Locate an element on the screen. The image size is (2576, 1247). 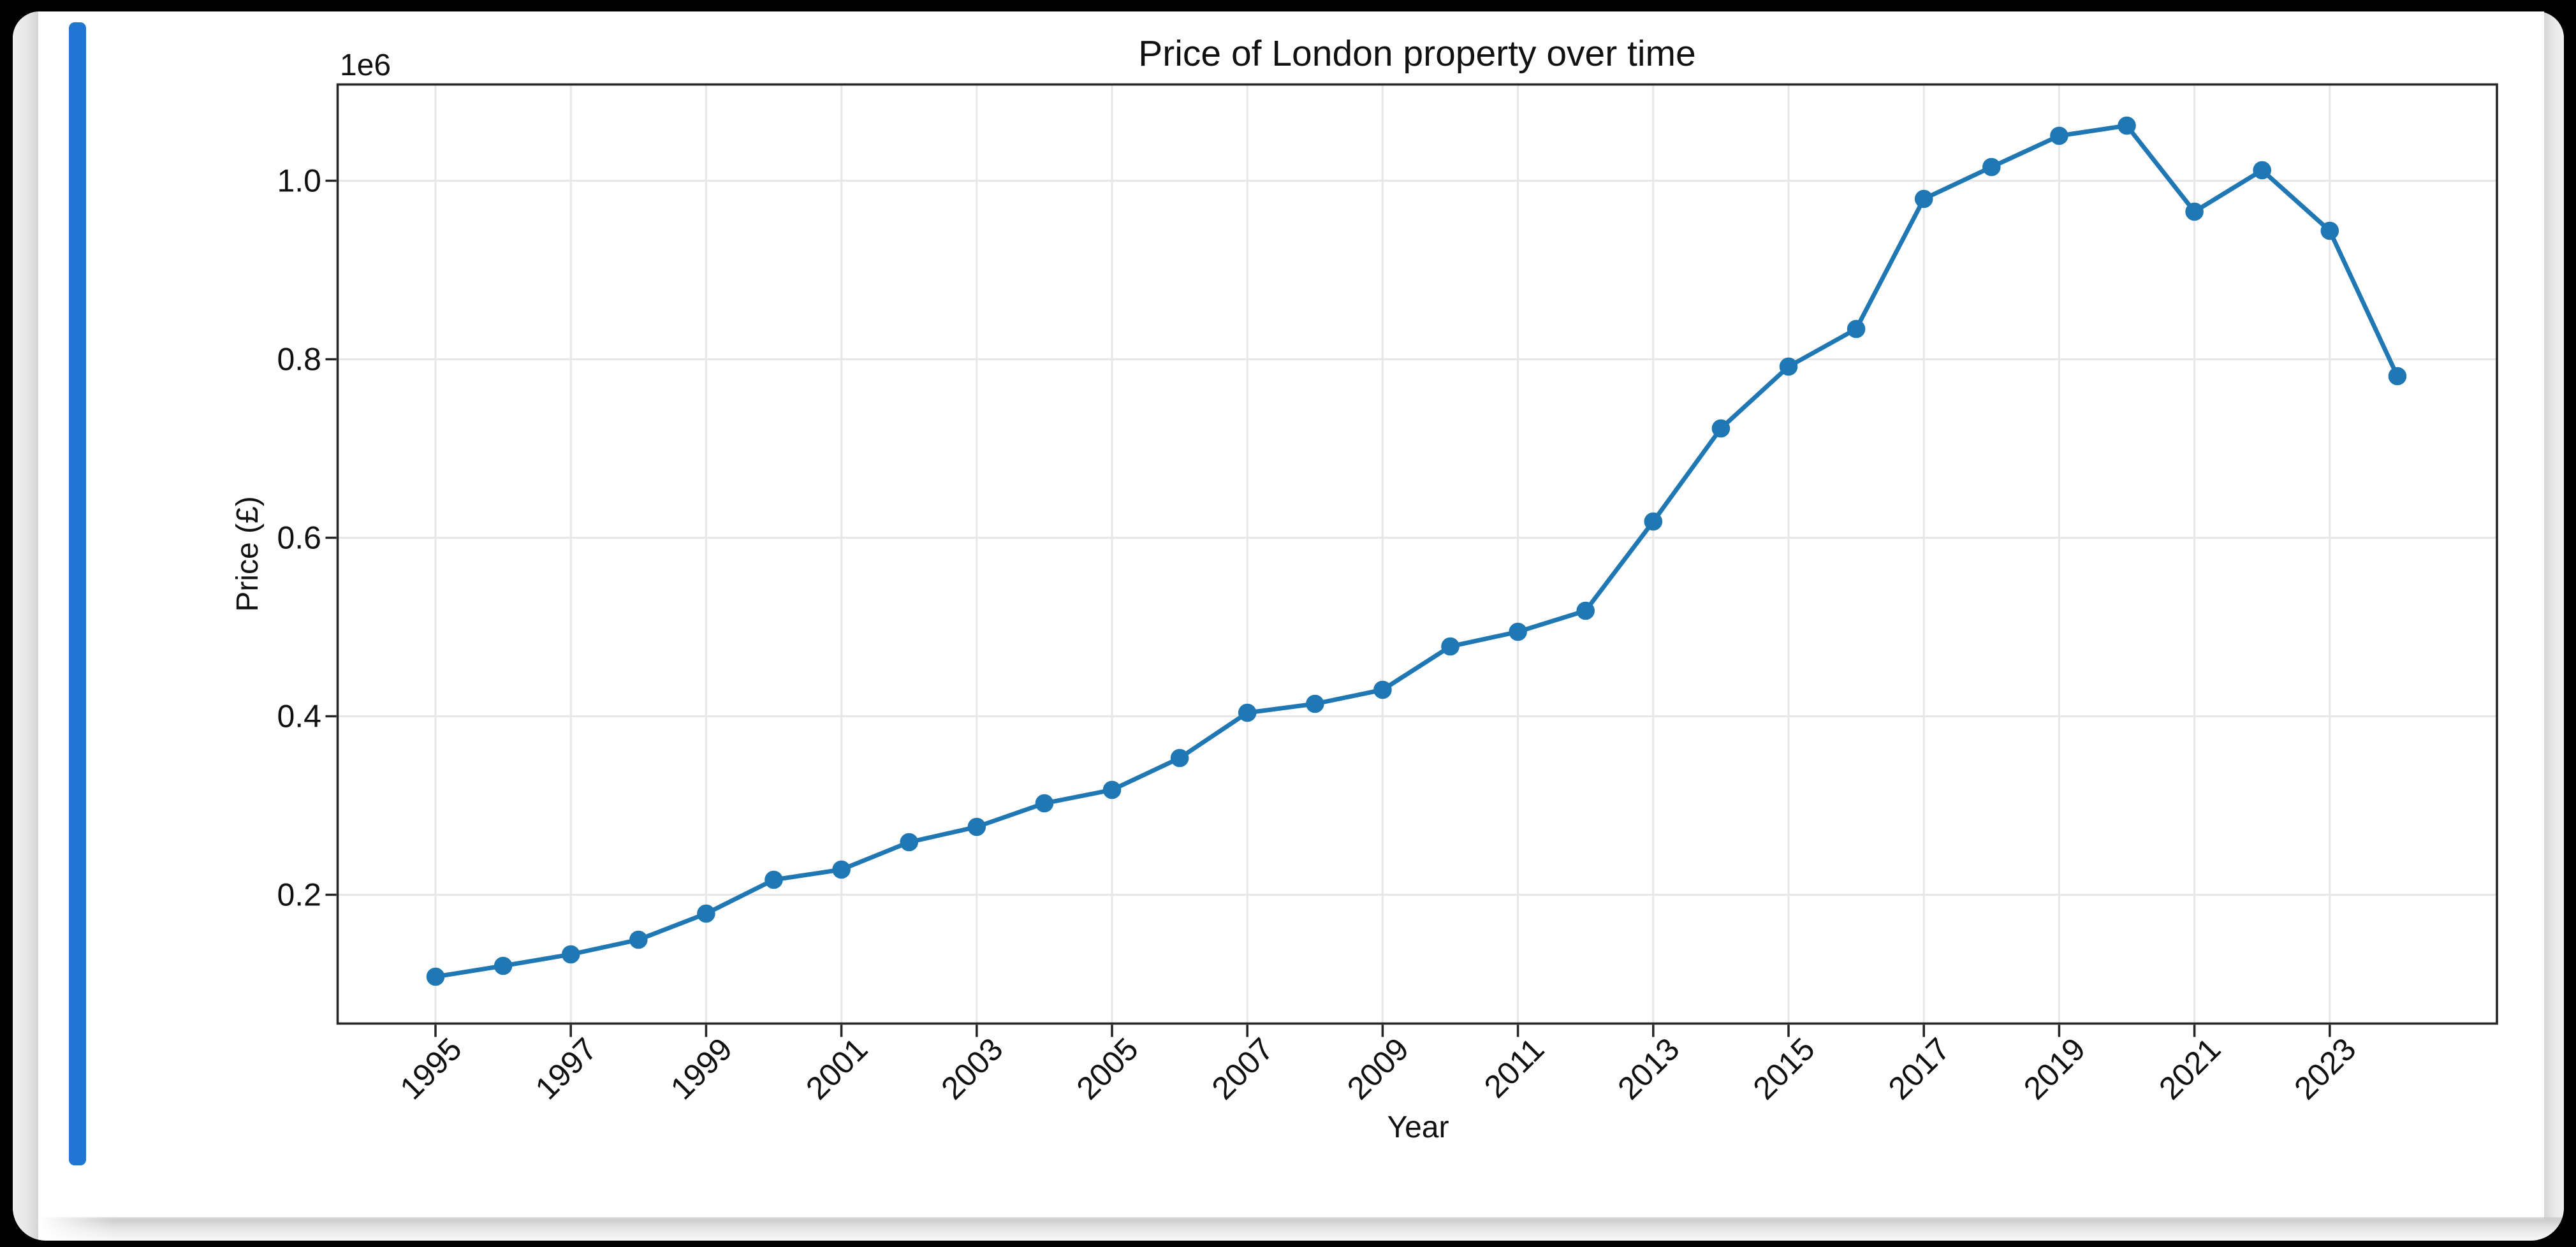
svg-text: 2021 is located at coordinates (2189, 1068).